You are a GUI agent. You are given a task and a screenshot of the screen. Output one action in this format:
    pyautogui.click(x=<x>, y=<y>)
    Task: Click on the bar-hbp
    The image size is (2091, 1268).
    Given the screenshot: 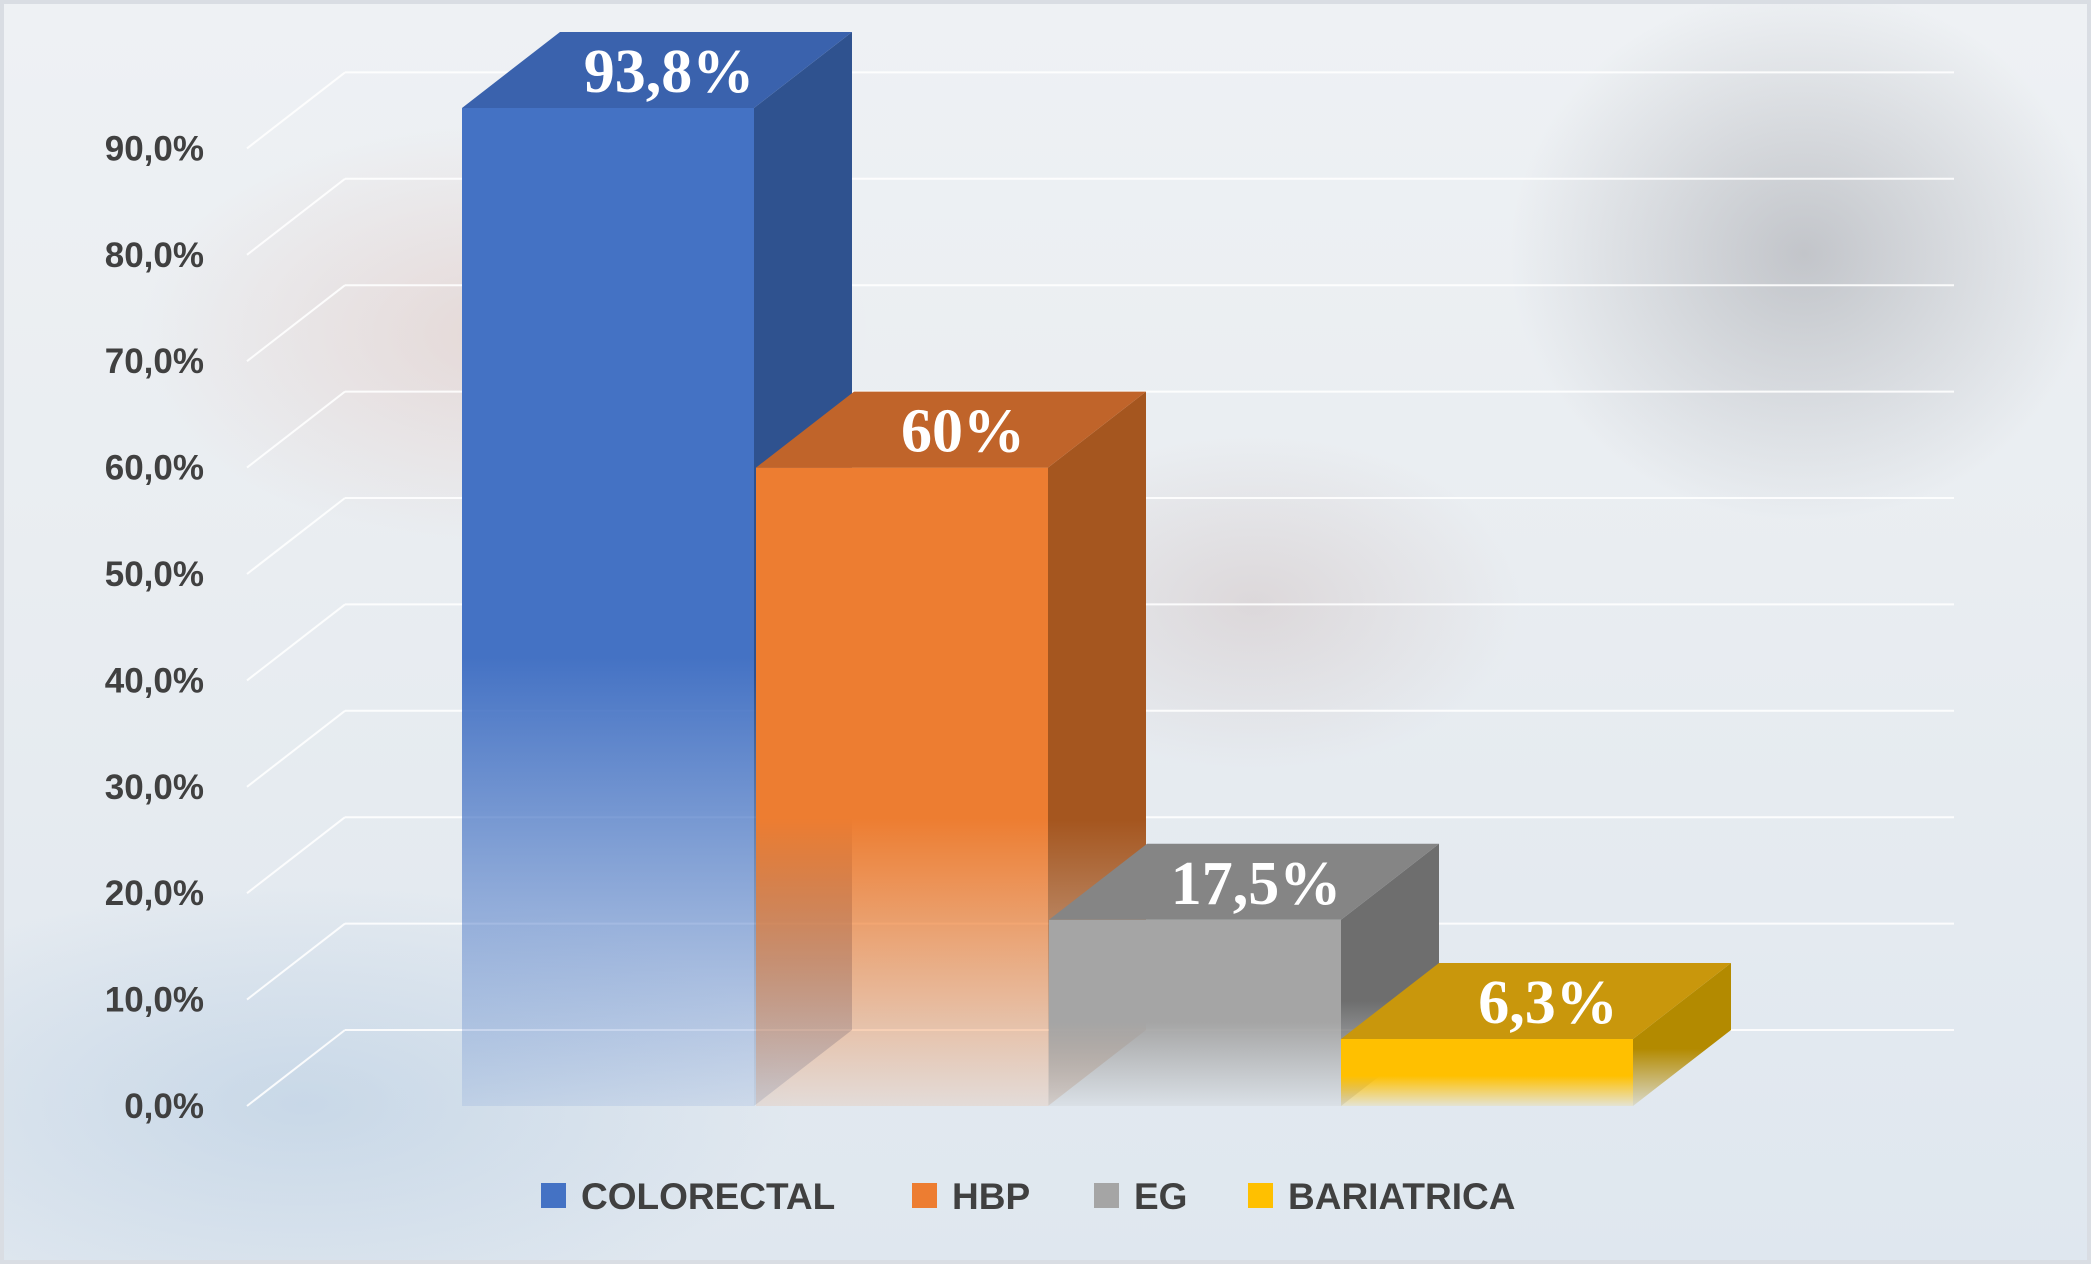 What is the action you would take?
    pyautogui.click(x=902, y=787)
    